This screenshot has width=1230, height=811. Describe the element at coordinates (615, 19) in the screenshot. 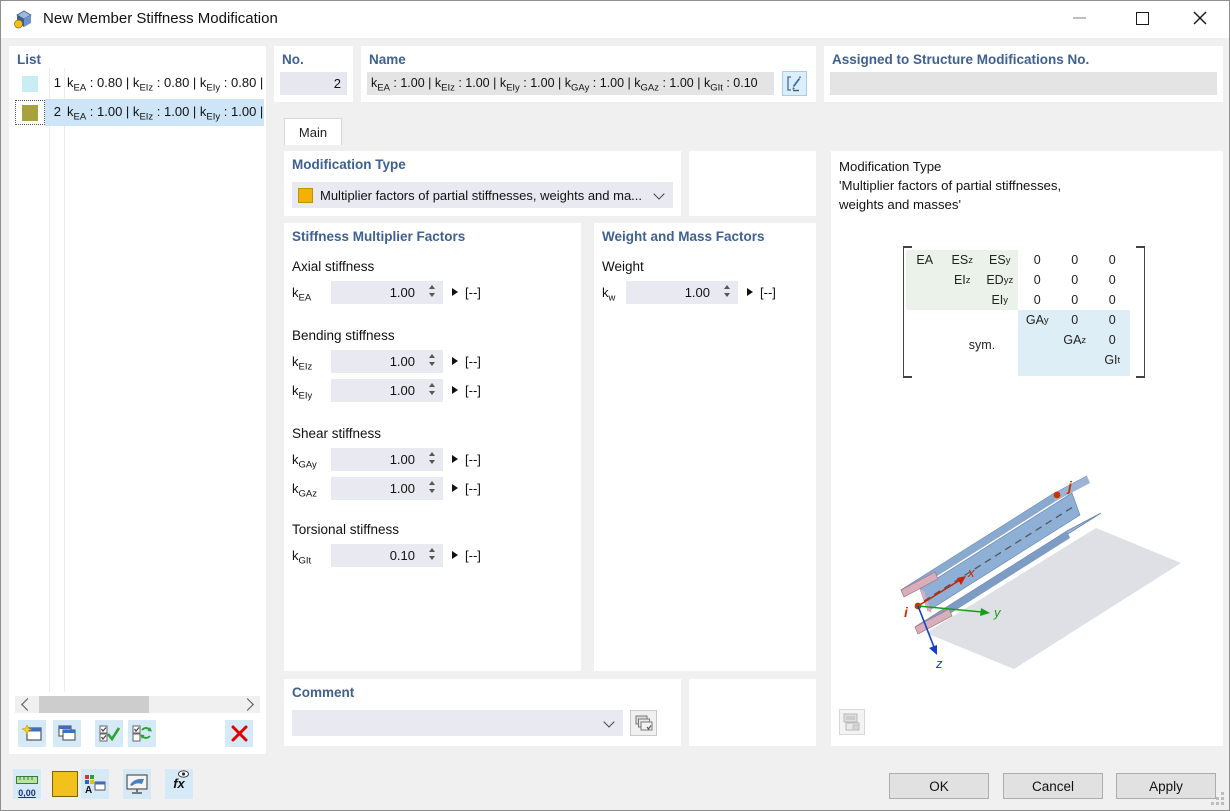

I see `title-bar: New Member Stiffness Modification` at that location.